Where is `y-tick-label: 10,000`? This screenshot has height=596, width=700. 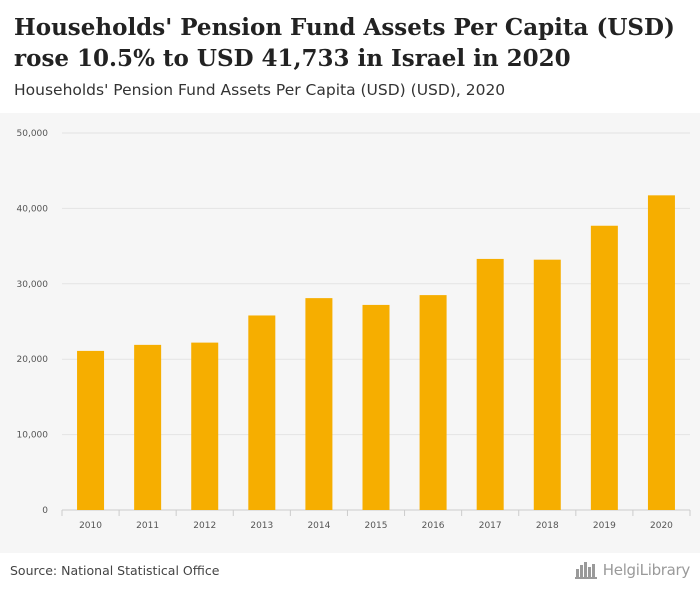
y-tick-label: 10,000 is located at coordinates (33, 436).